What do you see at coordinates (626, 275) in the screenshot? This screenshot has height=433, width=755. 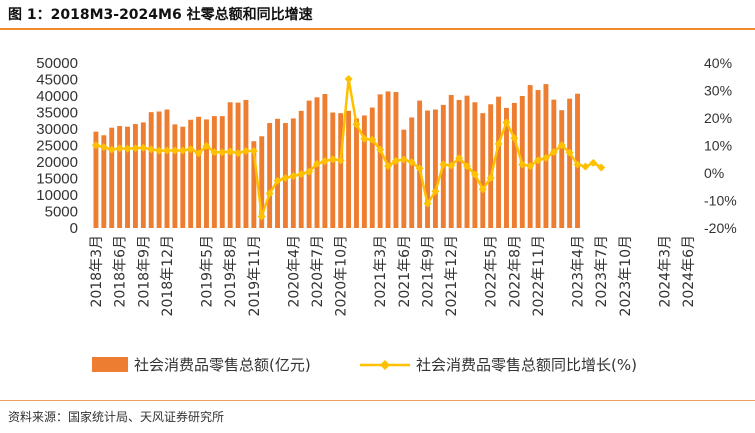 I see `x-tick-label: 2023年10月` at bounding box center [626, 275].